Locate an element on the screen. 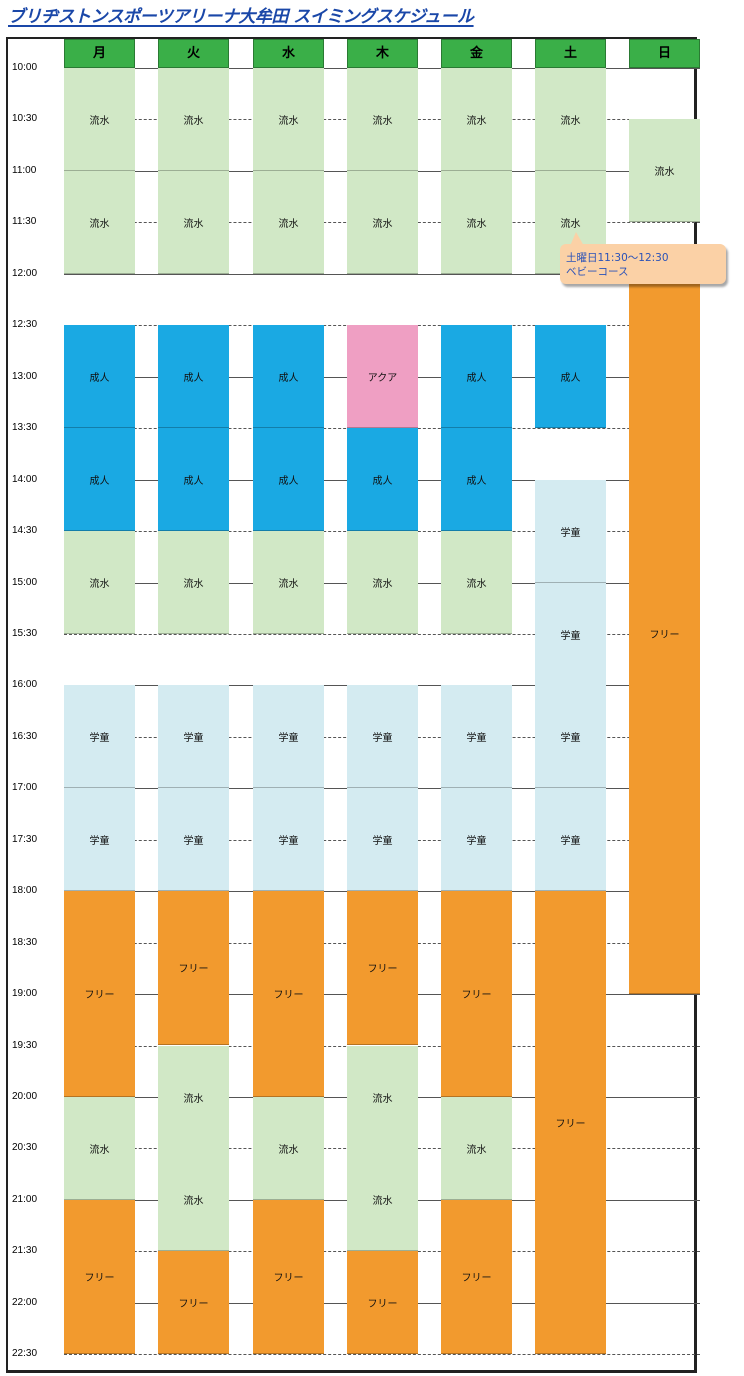 The height and width of the screenshot is (1376, 744). day-header: 金 is located at coordinates (476, 53).